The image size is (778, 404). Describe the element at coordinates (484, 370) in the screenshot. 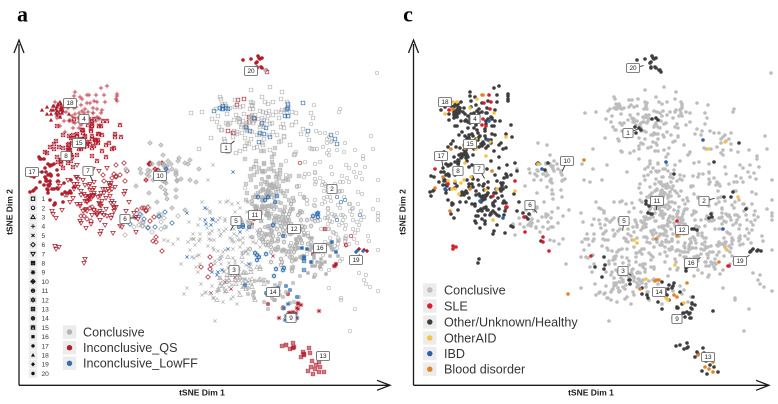

I see `svg-text: Blood disorder` at that location.